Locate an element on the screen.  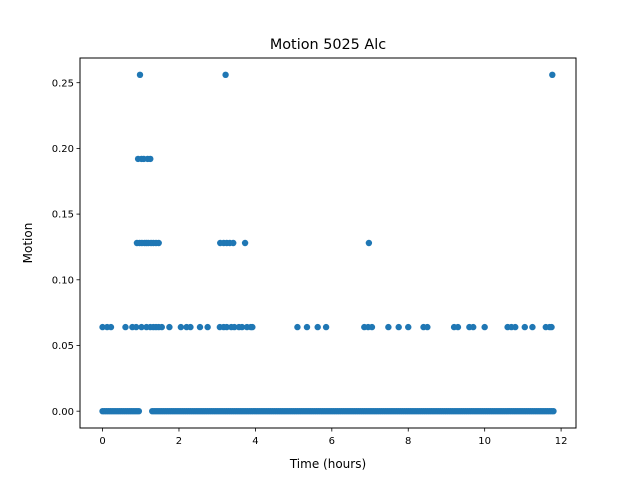
chart-title: Motion 5025 Alc is located at coordinates (328, 45).